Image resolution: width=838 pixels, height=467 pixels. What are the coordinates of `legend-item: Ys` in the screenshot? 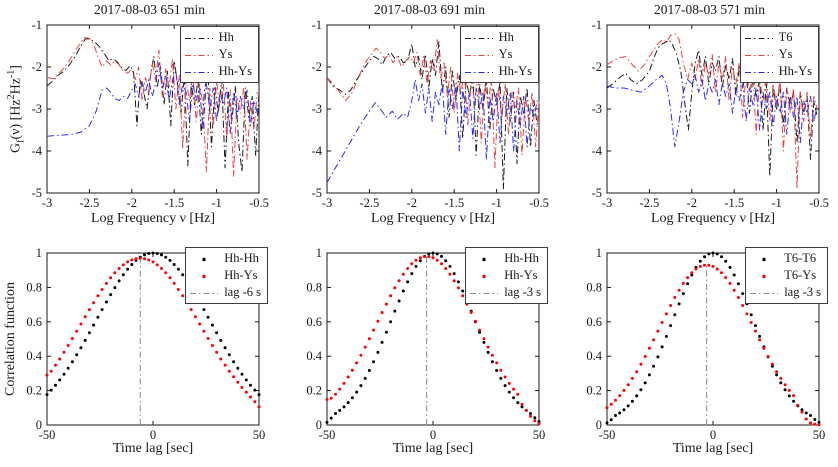 It's located at (498, 54).